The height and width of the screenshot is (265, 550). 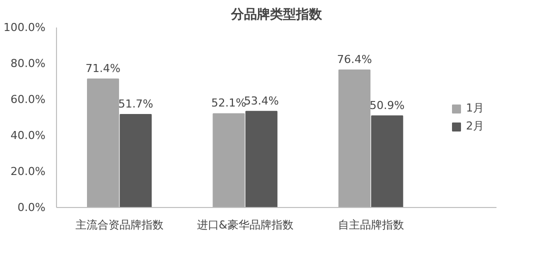 I want to click on x-tick-label: 主流合资品牌指数, so click(x=119, y=225).